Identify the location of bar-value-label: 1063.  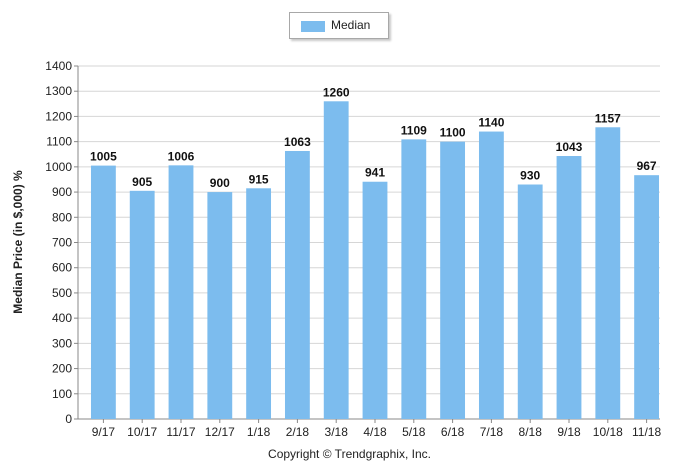
(297, 142).